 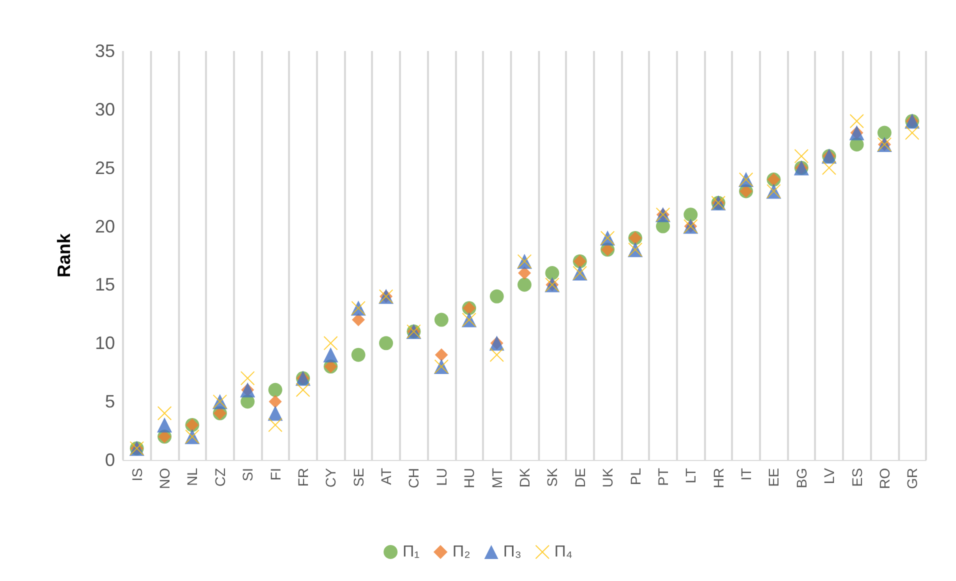 I want to click on x-tick-label: CH, so click(x=414, y=478).